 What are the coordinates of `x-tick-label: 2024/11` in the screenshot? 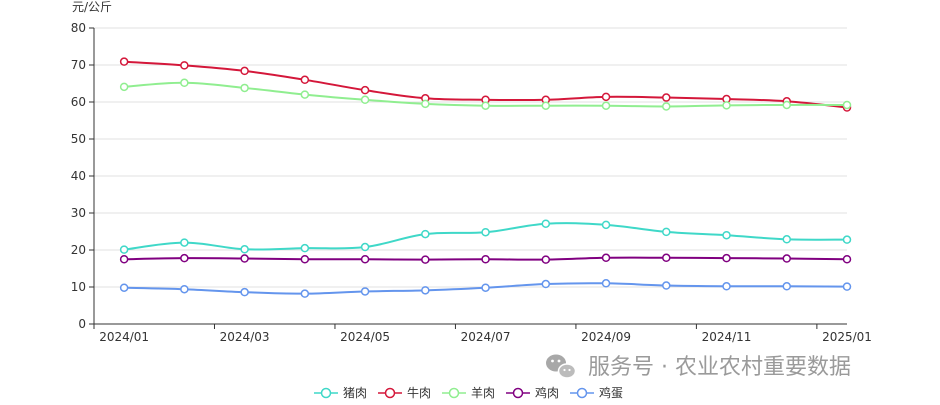 It's located at (727, 337).